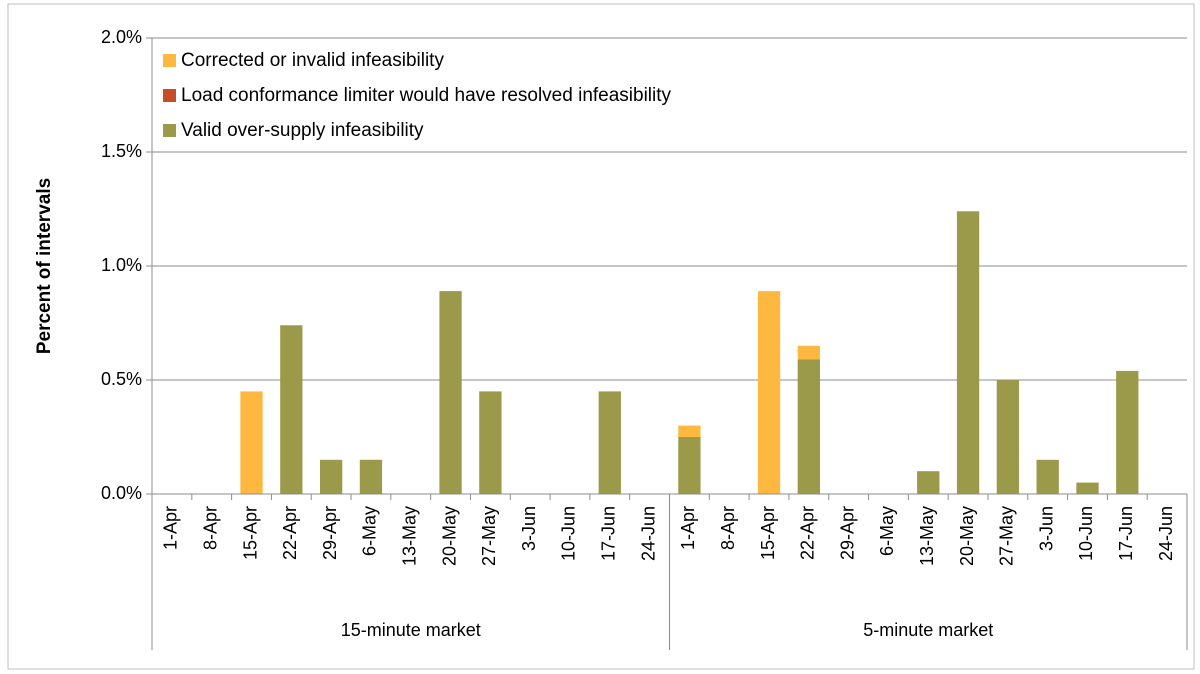  I want to click on legend-label: Valid over-supply infeasibility, so click(302, 130).